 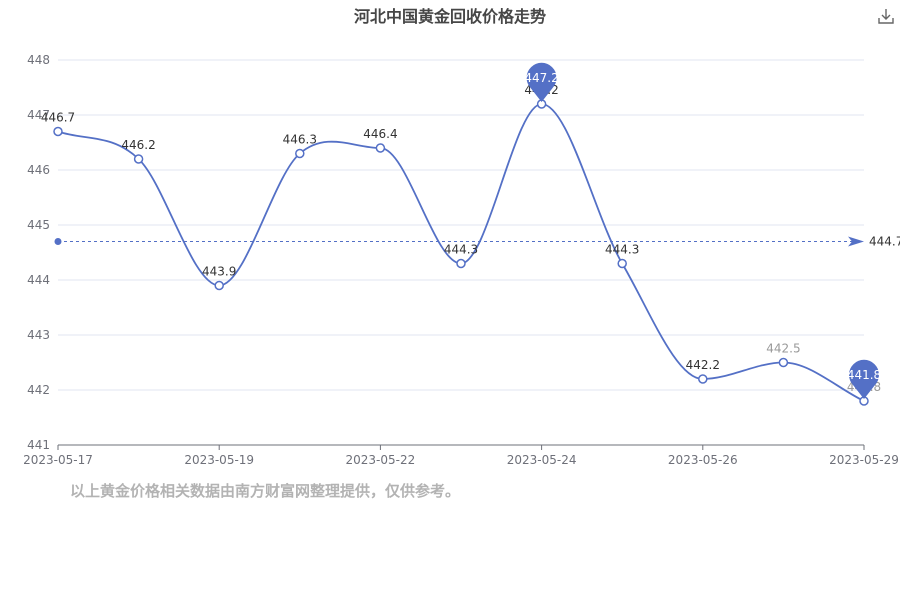 What do you see at coordinates (864, 375) in the screenshot?
I see `min-pin-label: 441.8` at bounding box center [864, 375].